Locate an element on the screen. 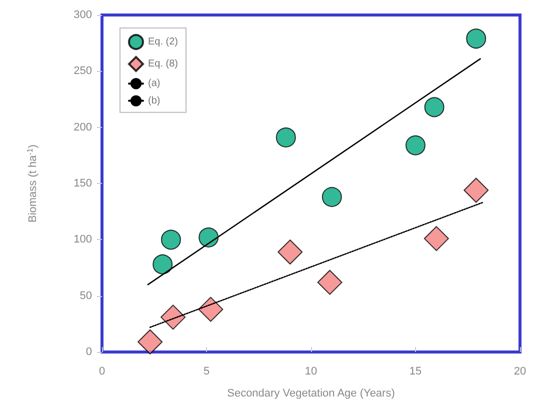 The width and height of the screenshot is (536, 407). x-tick-label: 20 is located at coordinates (520, 372).